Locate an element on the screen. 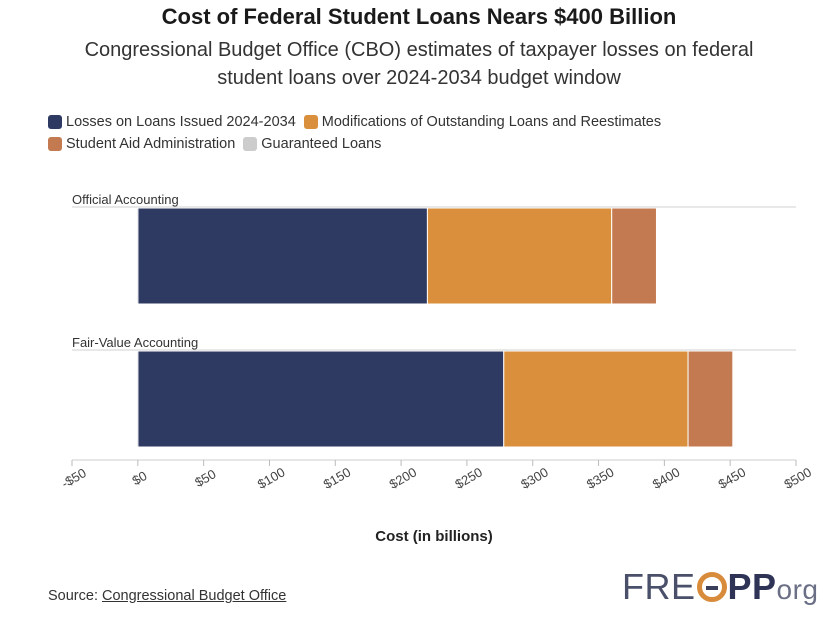  x-tick-label: $0 is located at coordinates (140, 478).